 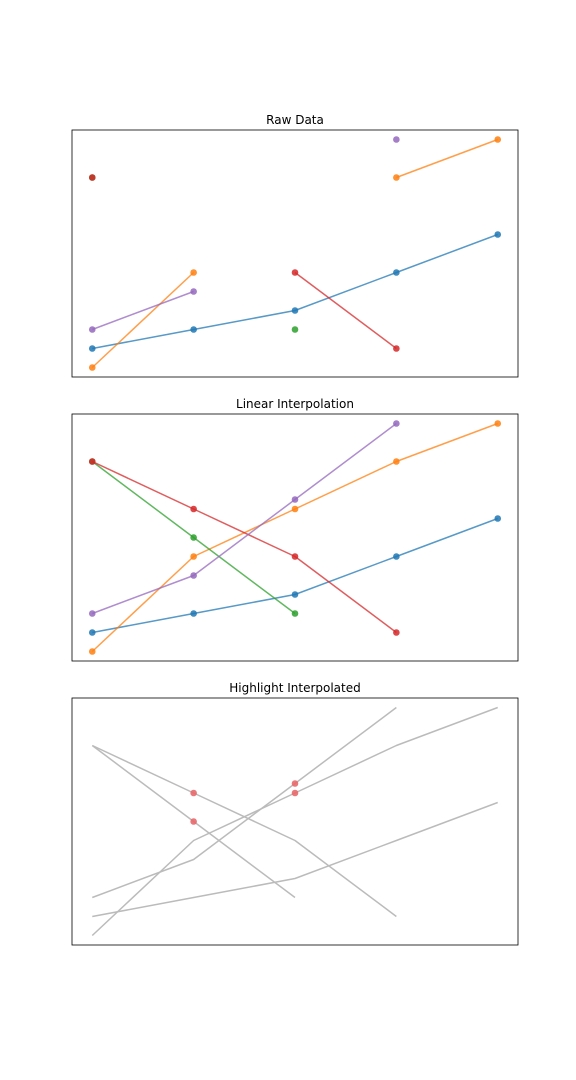 I want to click on highlighted-points, so click(x=244, y=802).